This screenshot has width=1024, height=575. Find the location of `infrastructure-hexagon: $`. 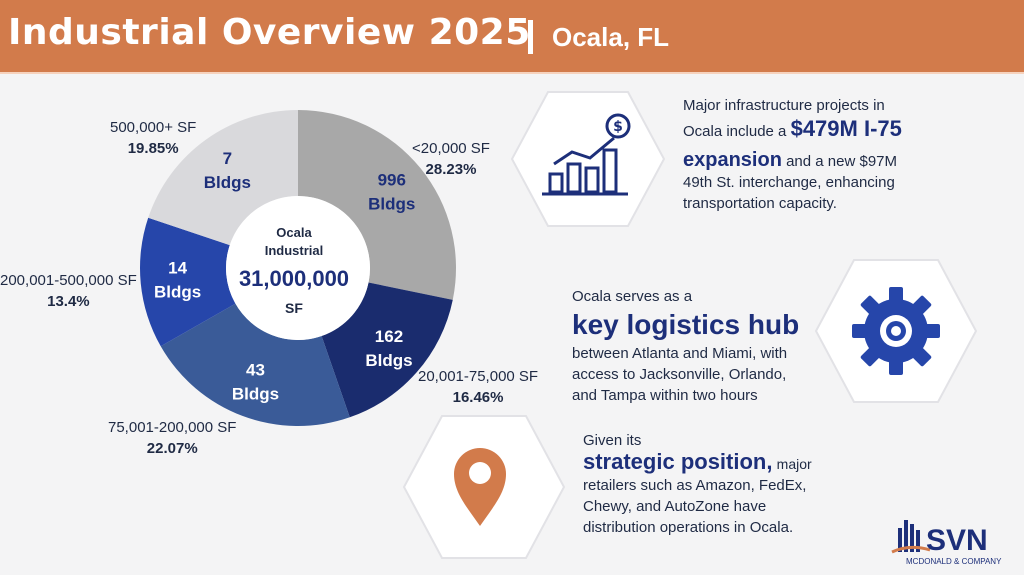

infrastructure-hexagon: $ is located at coordinates (588, 159).